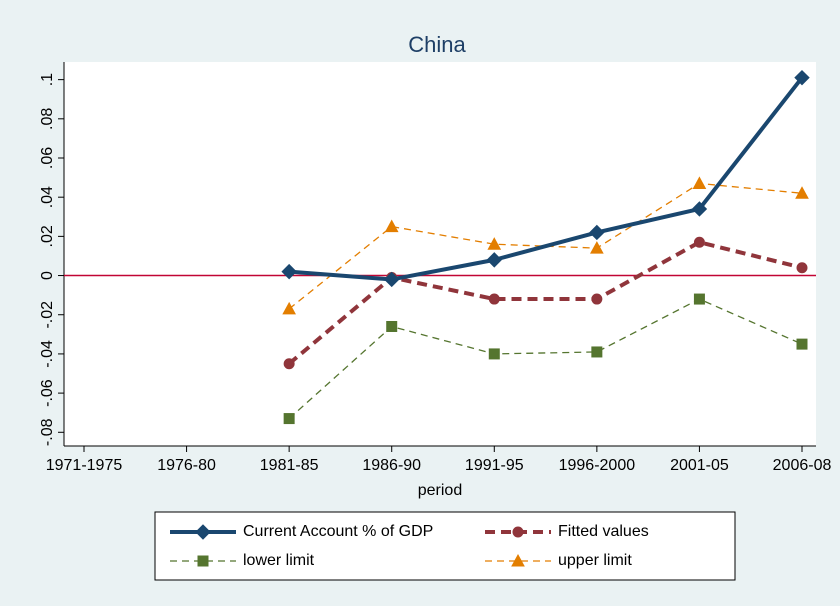 The height and width of the screenshot is (606, 840). What do you see at coordinates (699, 465) in the screenshot?
I see `x-tick-label: 2001-05` at bounding box center [699, 465].